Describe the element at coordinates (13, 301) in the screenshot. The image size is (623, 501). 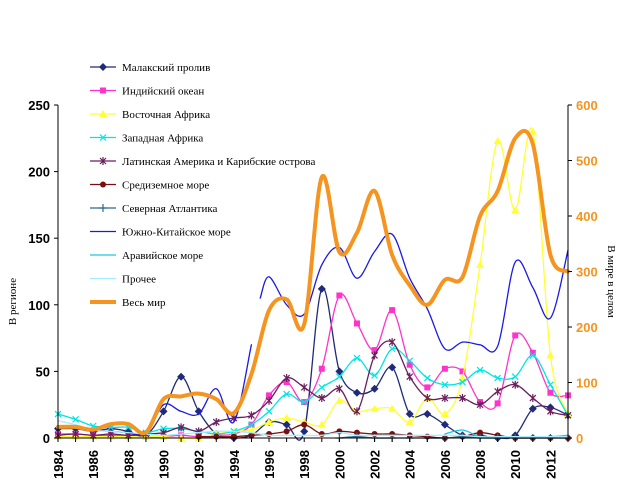
I see `left-axis-title: В регионе` at that location.